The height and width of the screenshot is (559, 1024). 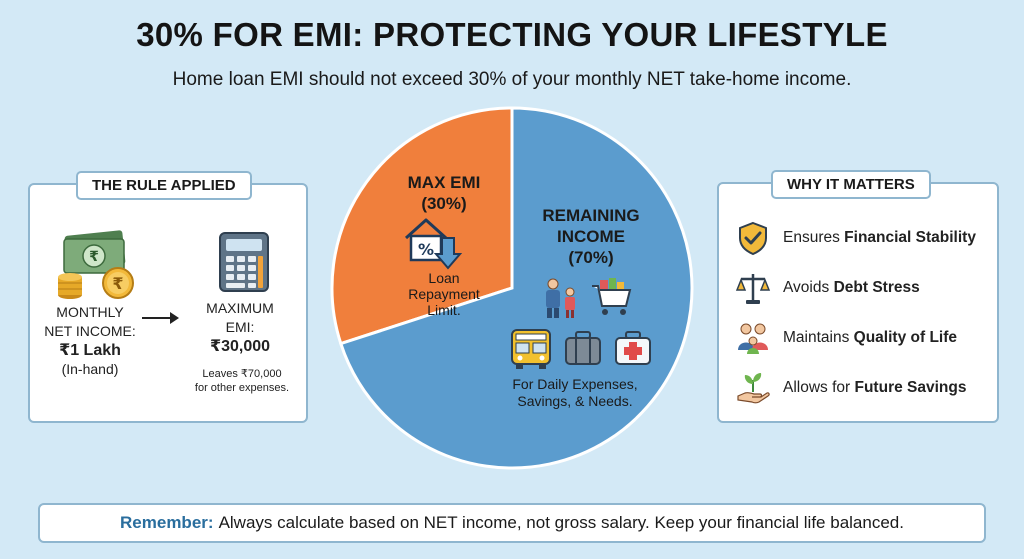 What do you see at coordinates (240, 308) in the screenshot?
I see `emi-label-line-1: MAXIMUM` at bounding box center [240, 308].